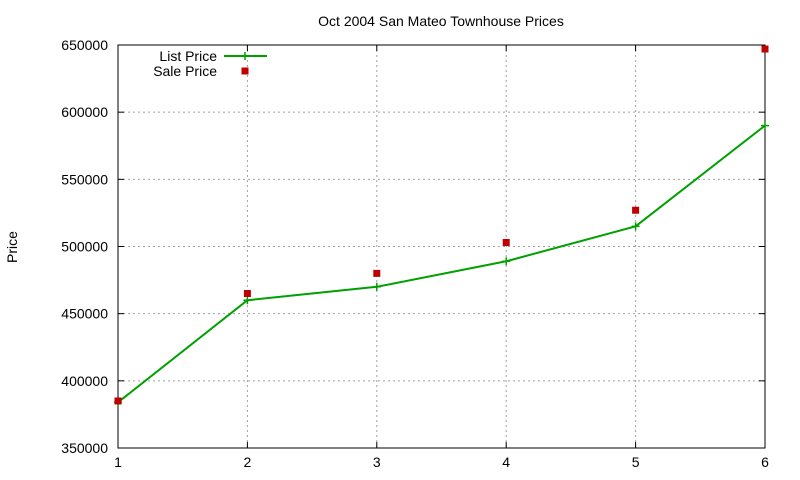 This screenshot has width=800, height=480. What do you see at coordinates (118, 462) in the screenshot?
I see `x-tick-label: 1` at bounding box center [118, 462].